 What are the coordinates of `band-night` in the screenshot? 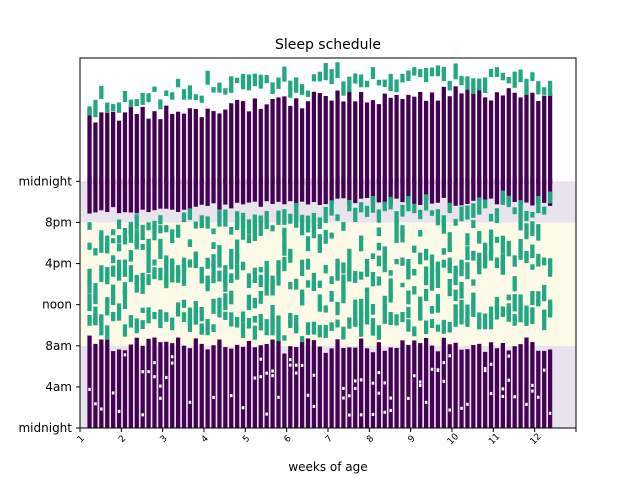 It's located at (328, 386).